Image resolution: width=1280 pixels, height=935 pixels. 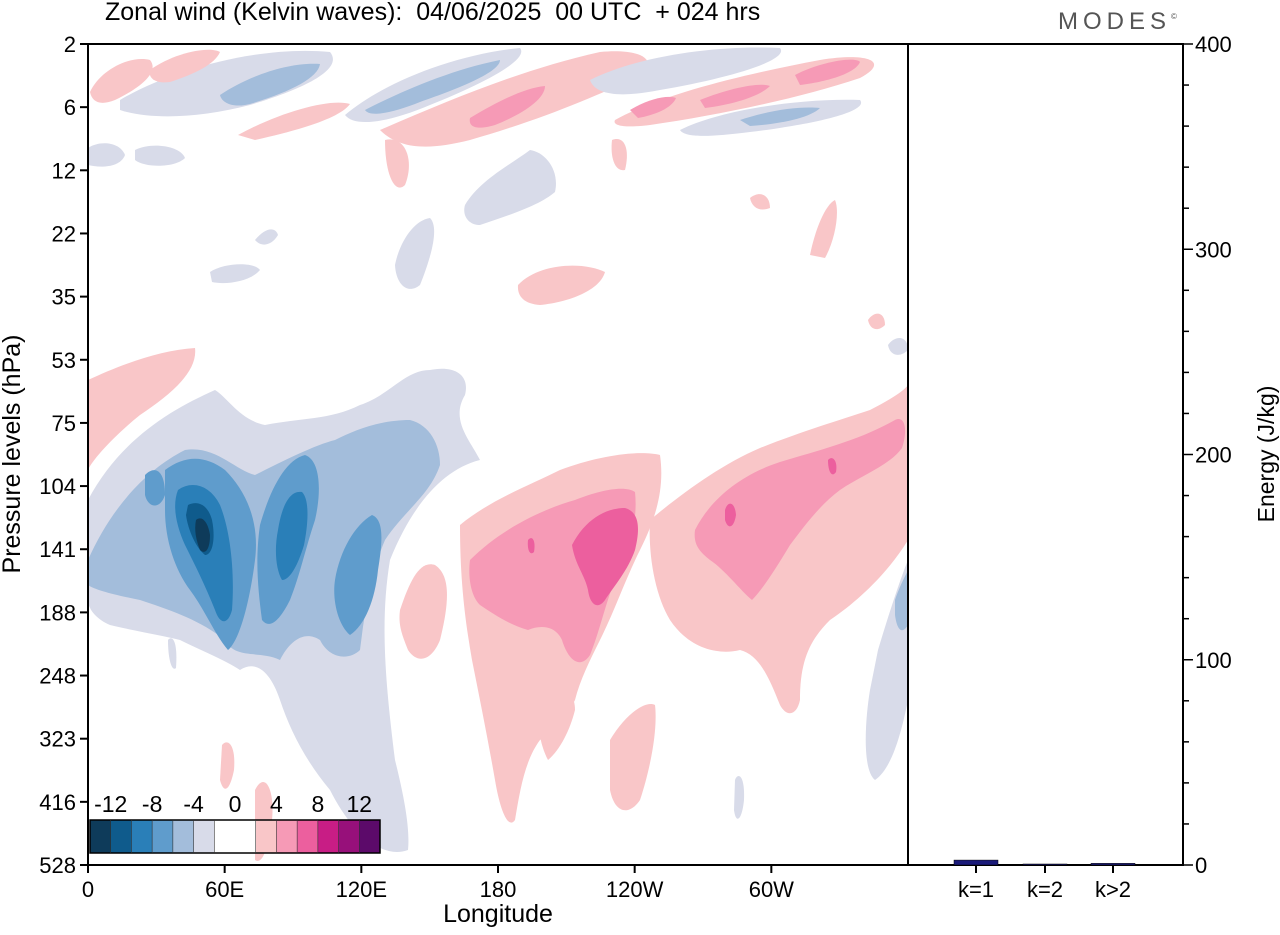 What do you see at coordinates (1213, 44) in the screenshot?
I see `energy-tick-label: 400` at bounding box center [1213, 44].